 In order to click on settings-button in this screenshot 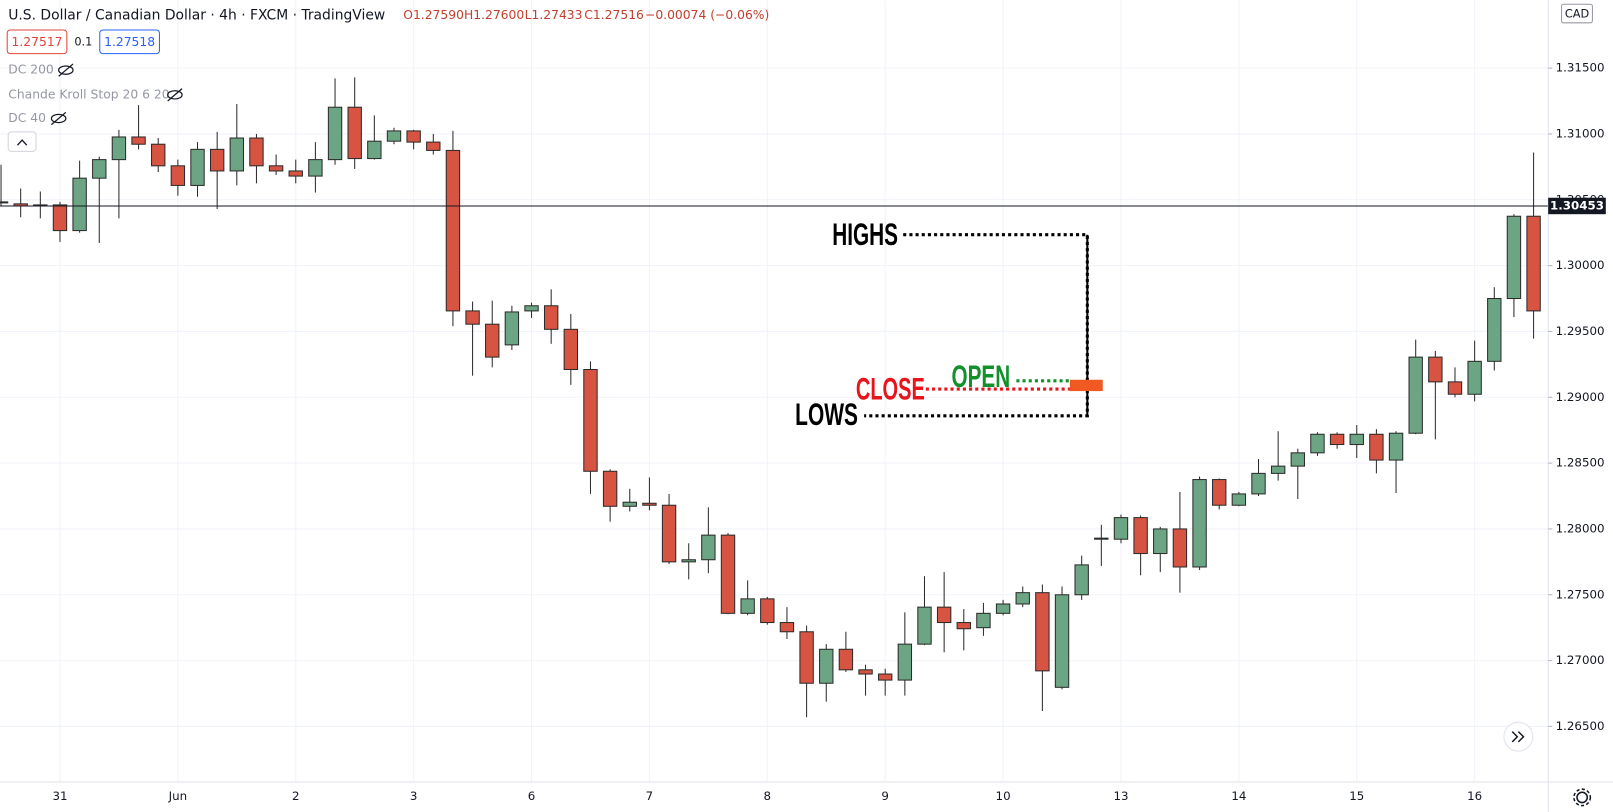, I will do `click(1582, 797)`.